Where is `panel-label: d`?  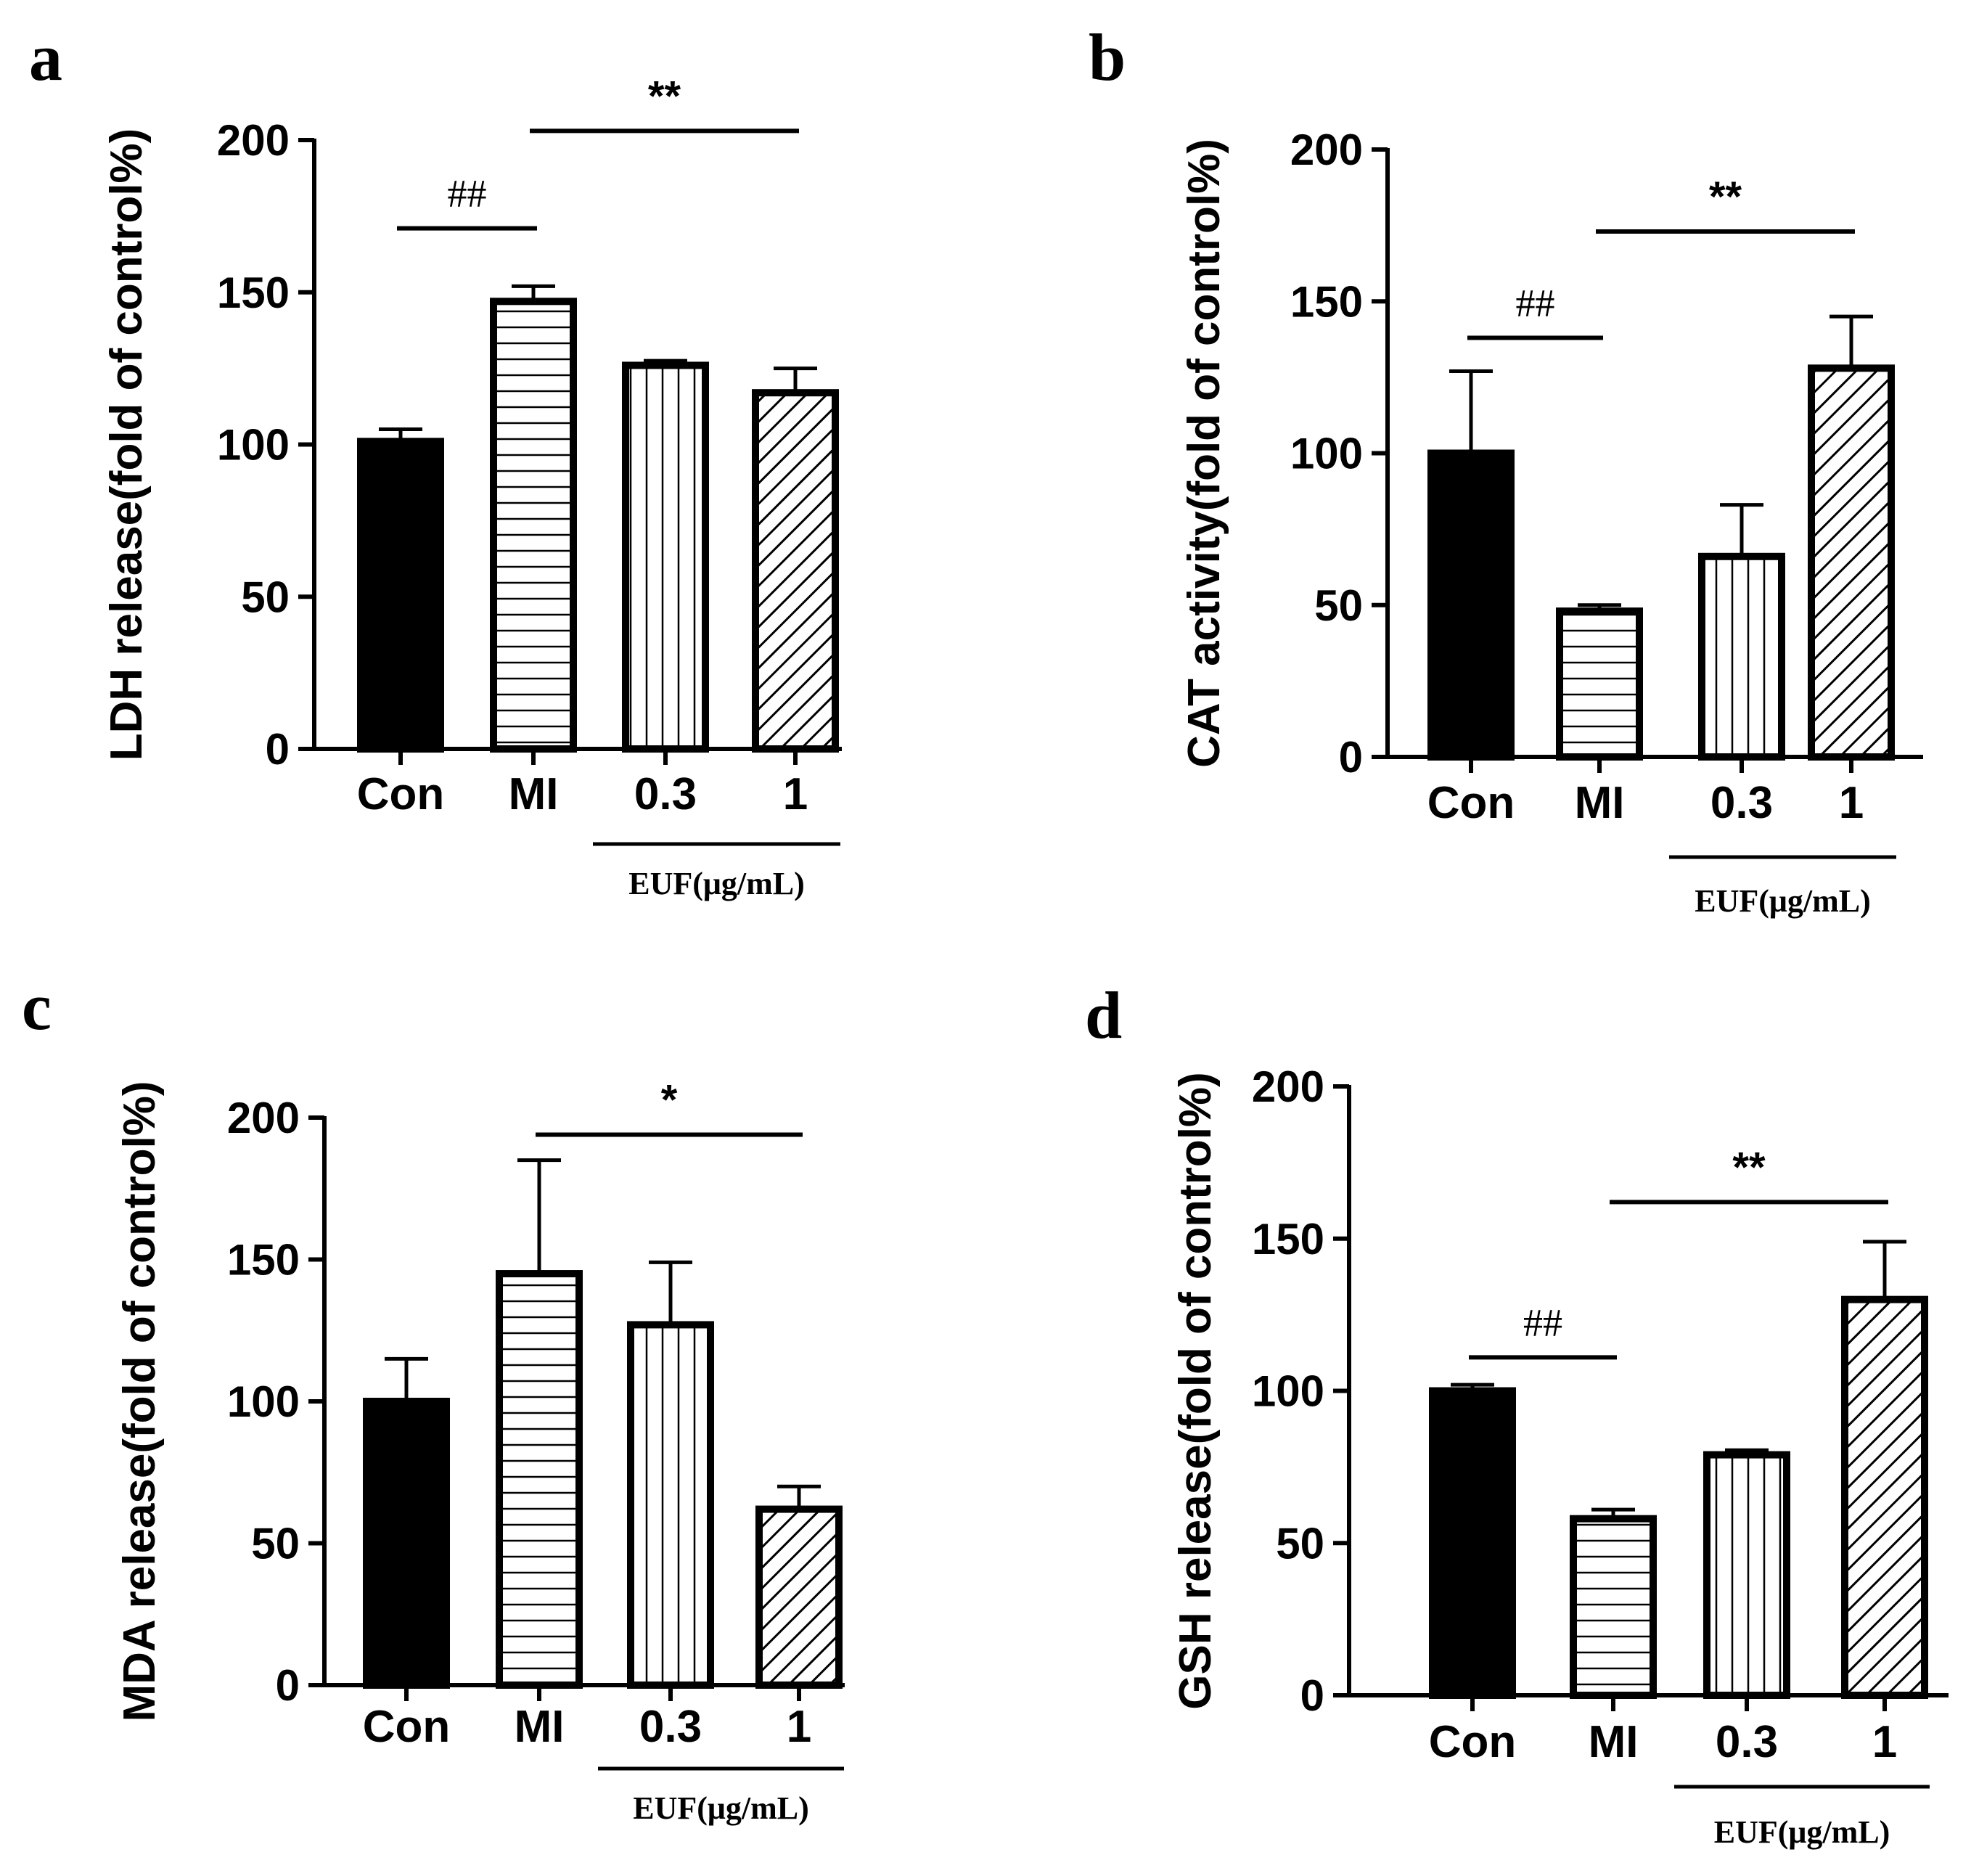
panel-label: d is located at coordinates (1103, 1015).